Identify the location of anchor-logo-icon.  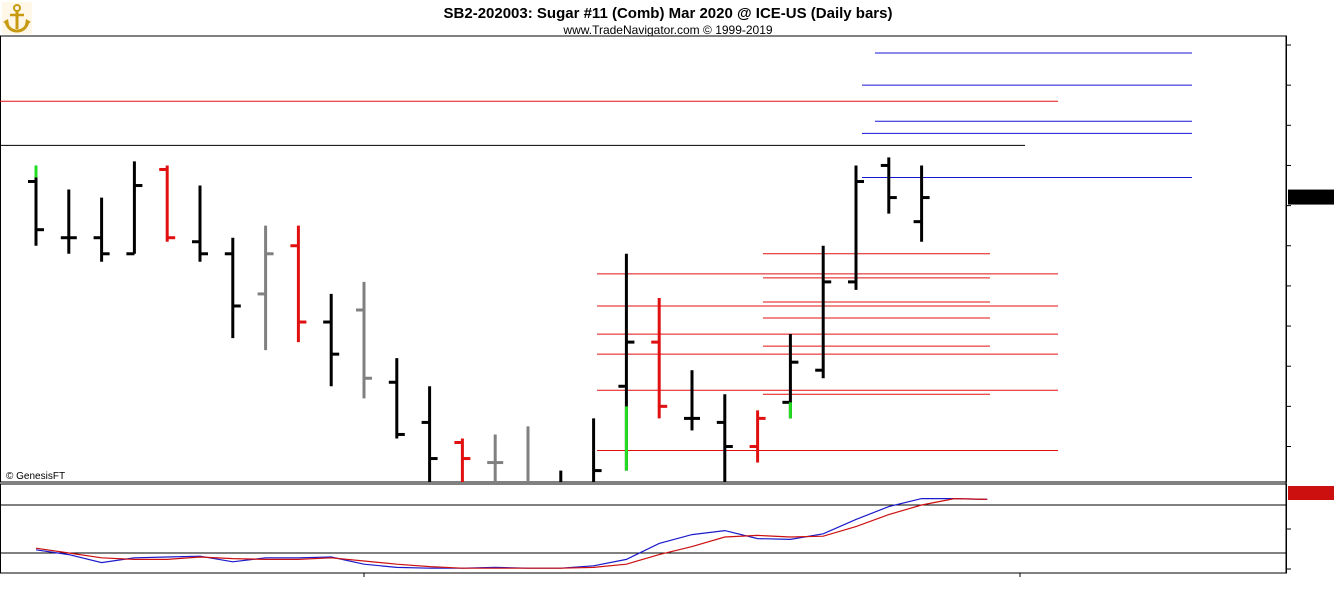
(17, 18).